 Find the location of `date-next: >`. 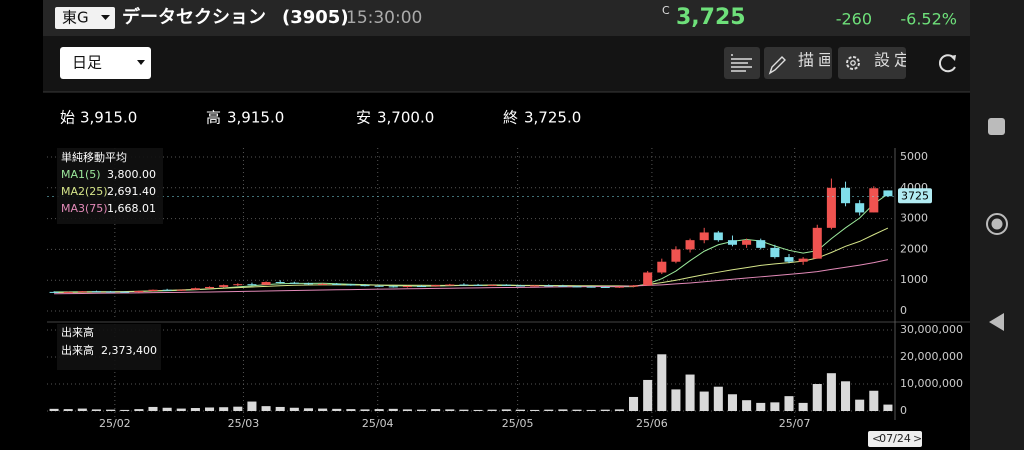

date-next: > is located at coordinates (917, 438).